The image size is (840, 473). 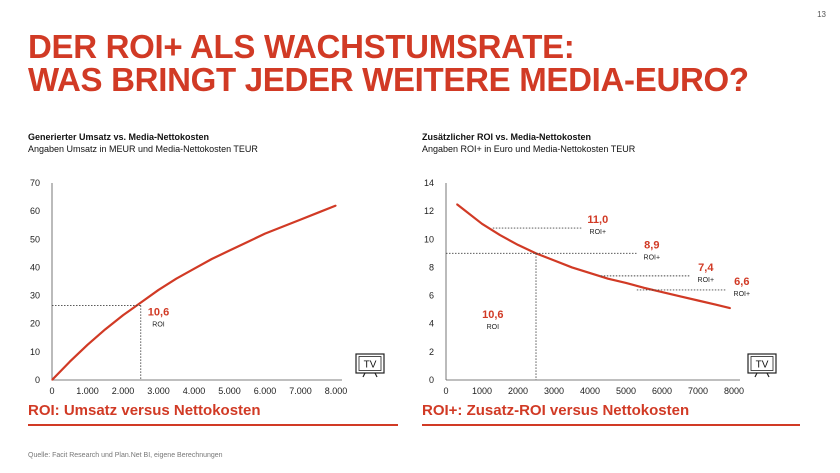 I want to click on left-chart-title: Generierter Umsatz vs. Media-Nettokosten, so click(x=119, y=137).